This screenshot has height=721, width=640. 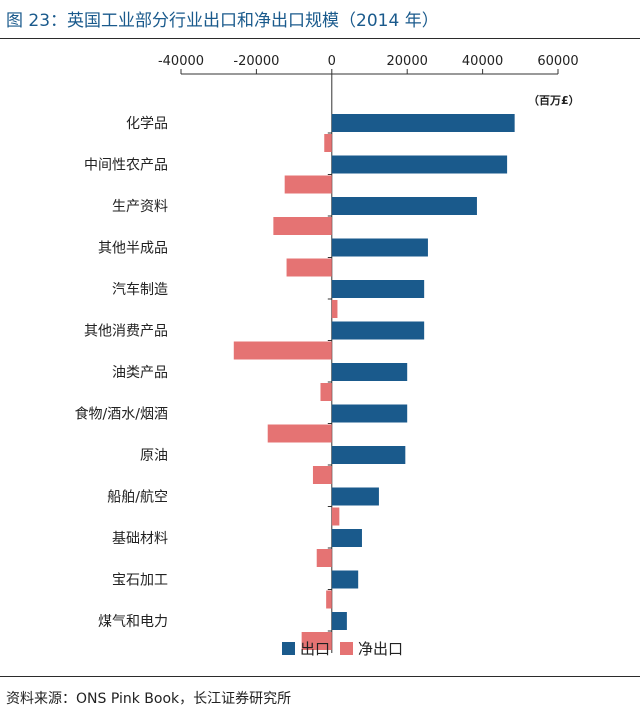 I want to click on x-tick-label: 20000, so click(x=407, y=61).